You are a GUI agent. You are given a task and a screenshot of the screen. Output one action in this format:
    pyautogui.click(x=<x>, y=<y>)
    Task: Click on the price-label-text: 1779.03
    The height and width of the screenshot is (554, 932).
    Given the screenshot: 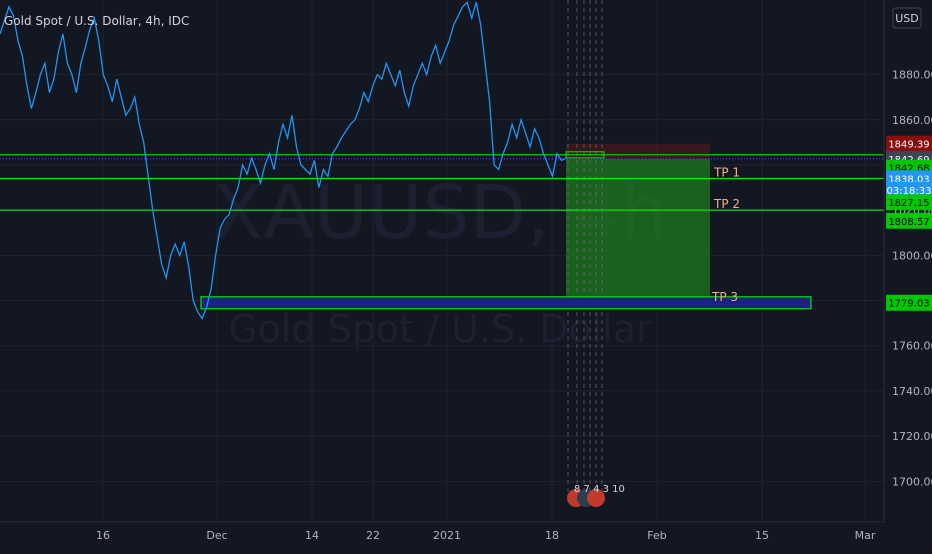 What is the action you would take?
    pyautogui.click(x=908, y=304)
    